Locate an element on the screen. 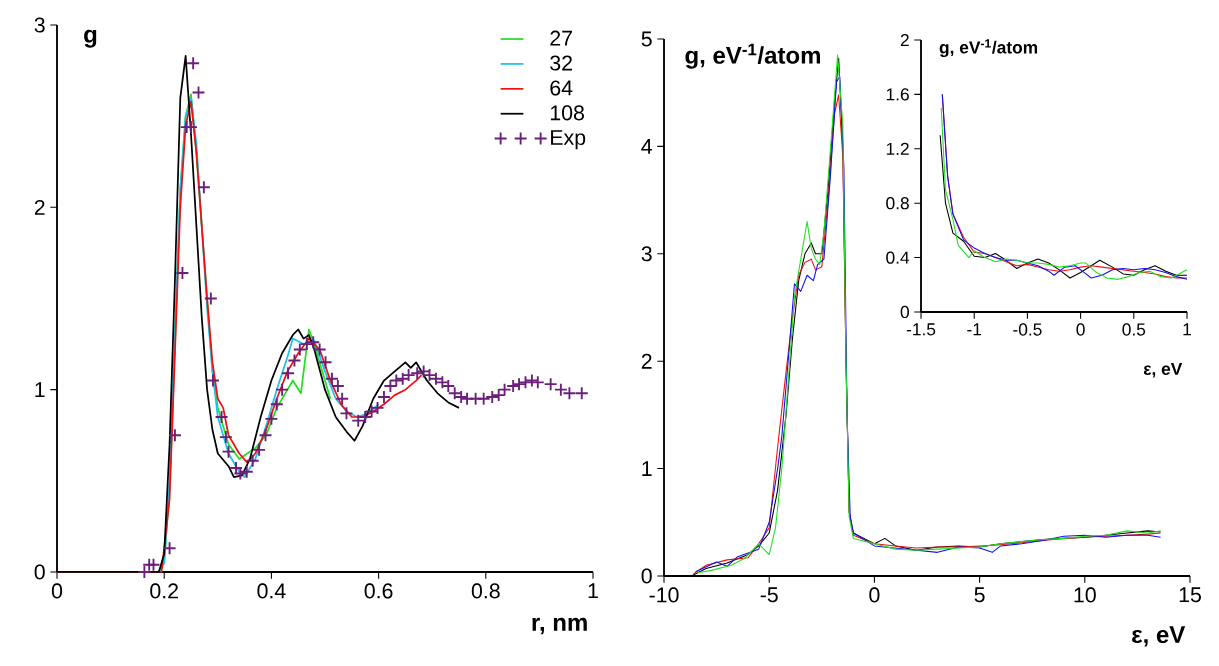 This screenshot has height=666, width=1219. legend-label: Exp is located at coordinates (568, 140).